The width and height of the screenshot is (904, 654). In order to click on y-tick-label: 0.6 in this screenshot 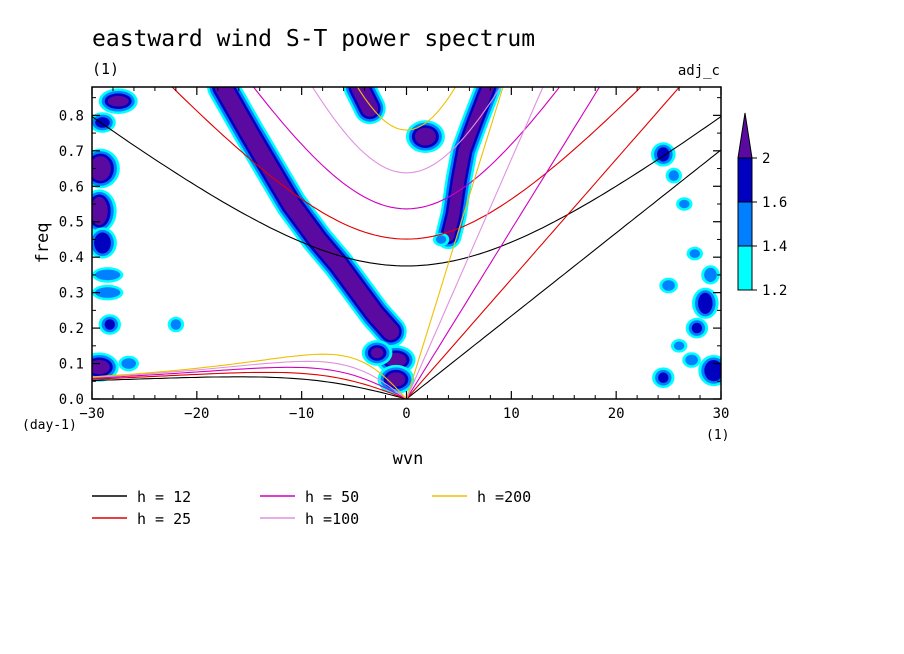, I will do `click(71, 187)`.